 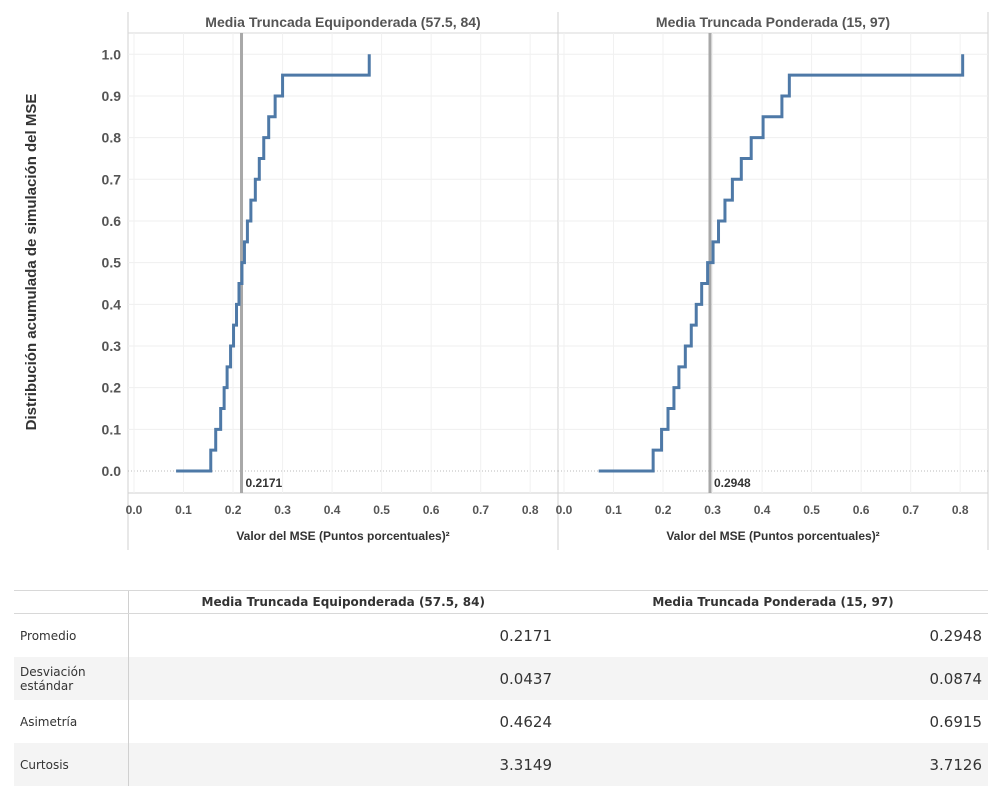 What do you see at coordinates (773, 602) in the screenshot?
I see `table-header-ponderada: Media Truncada Ponderada (15, 97)` at bounding box center [773, 602].